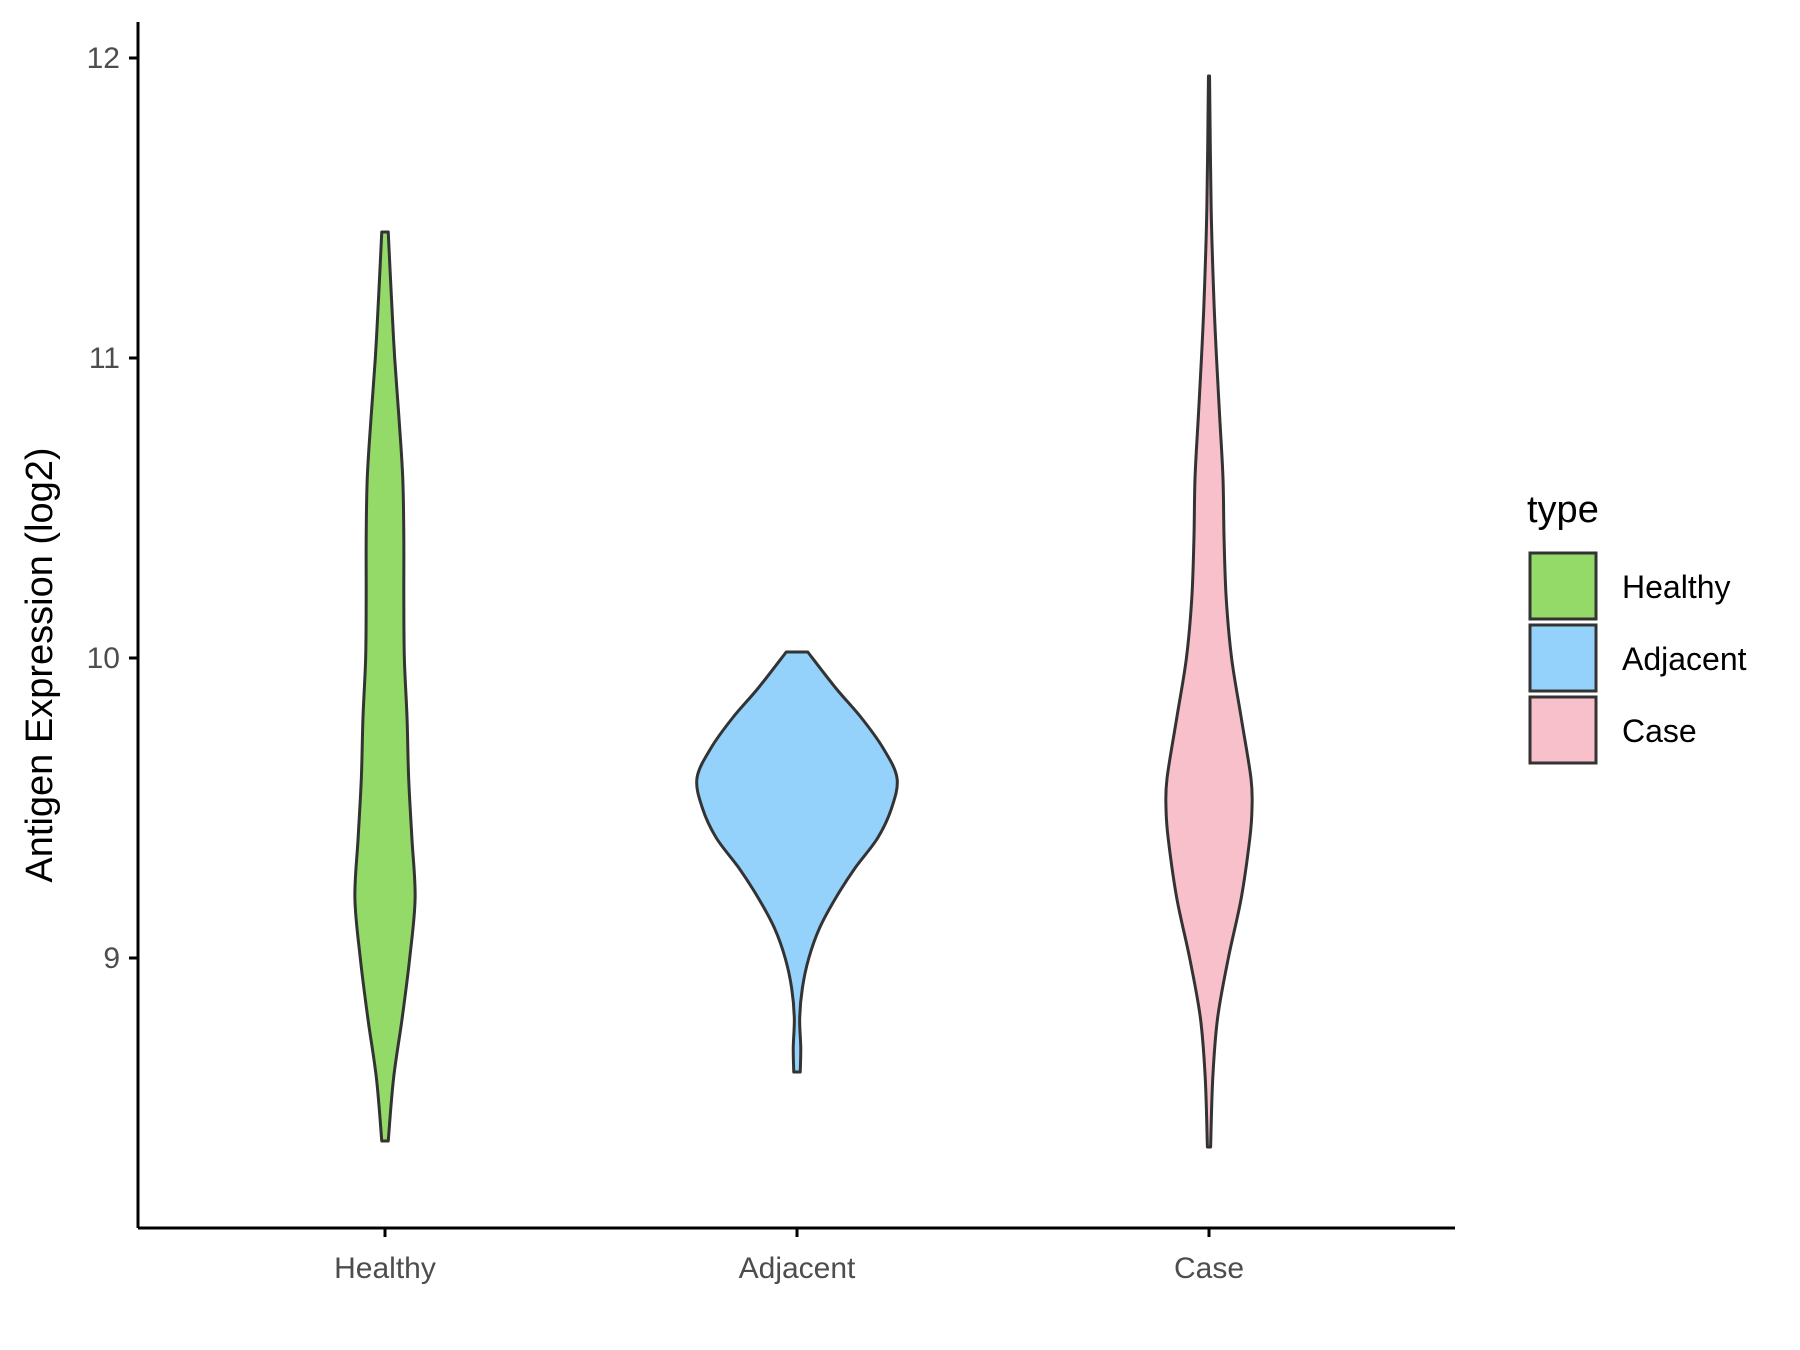  I want to click on x-tick-label-case: Case, so click(1209, 1268).